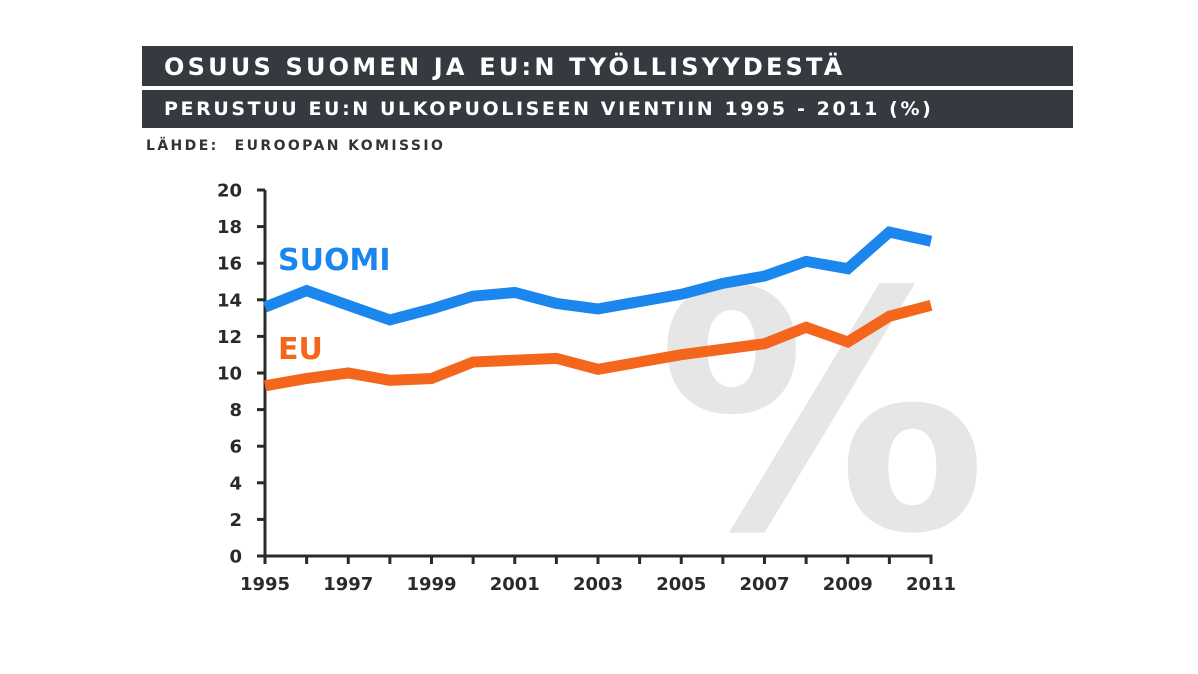 Image resolution: width=1198 pixels, height=674 pixels. Describe the element at coordinates (229, 337) in the screenshot. I see `y-tick-label: 12` at that location.